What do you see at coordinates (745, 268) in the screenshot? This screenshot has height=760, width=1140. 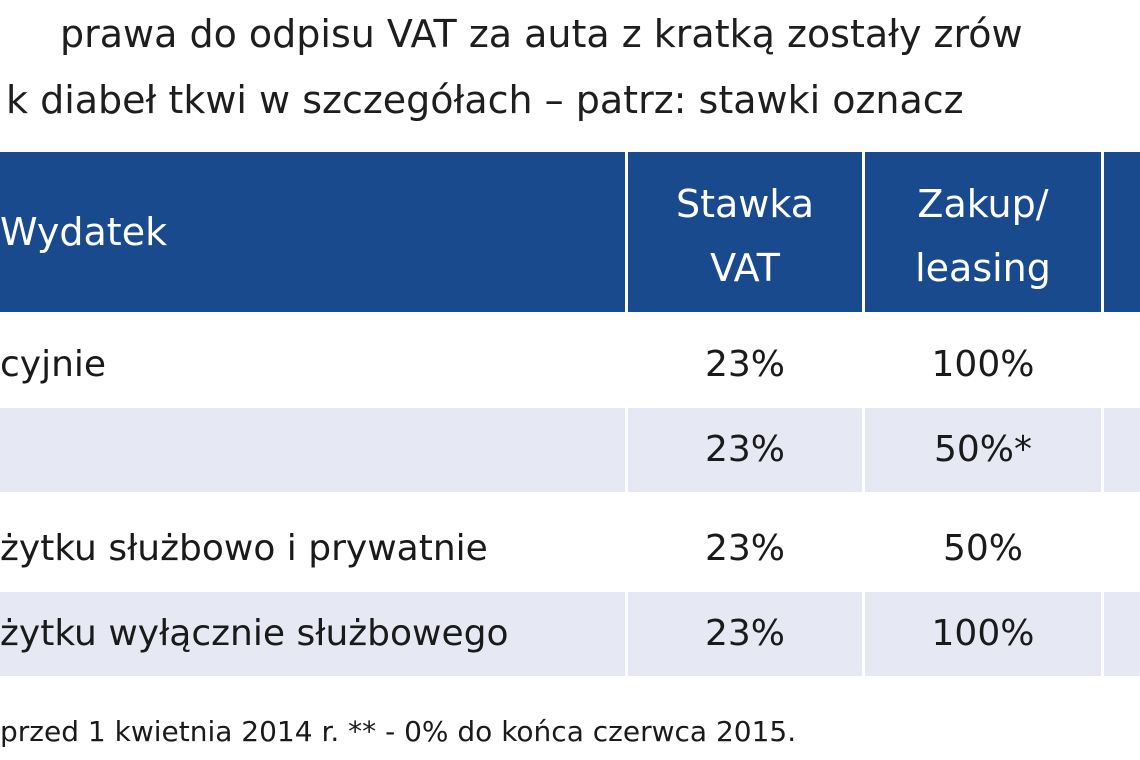 I see `header-vat-rate-line-2: VAT` at bounding box center [745, 268].